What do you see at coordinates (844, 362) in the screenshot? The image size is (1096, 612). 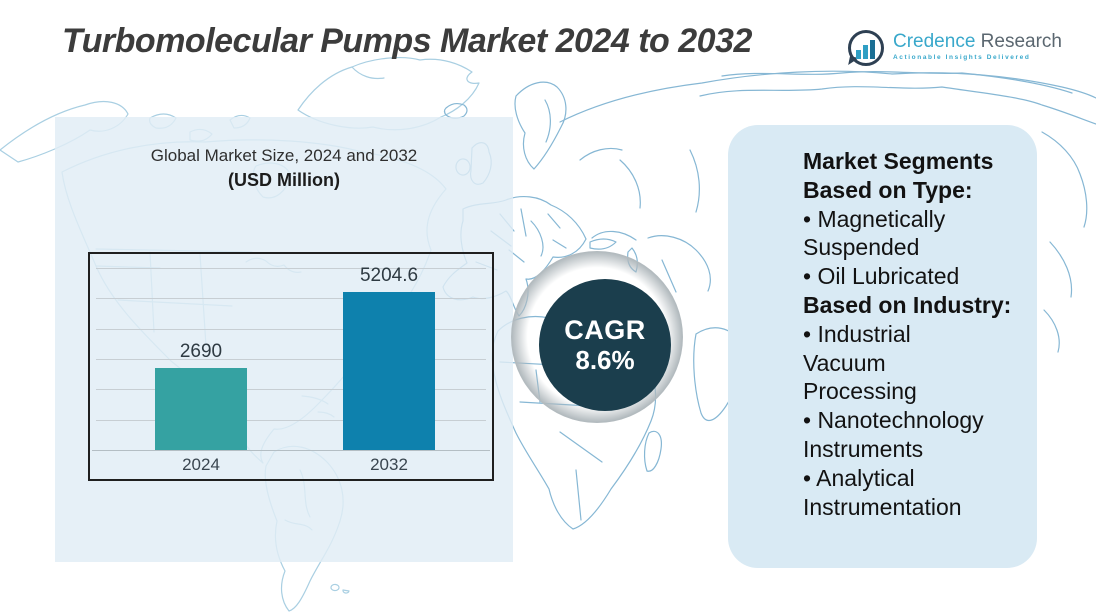 I see `segment-line: Vacuum` at bounding box center [844, 362].